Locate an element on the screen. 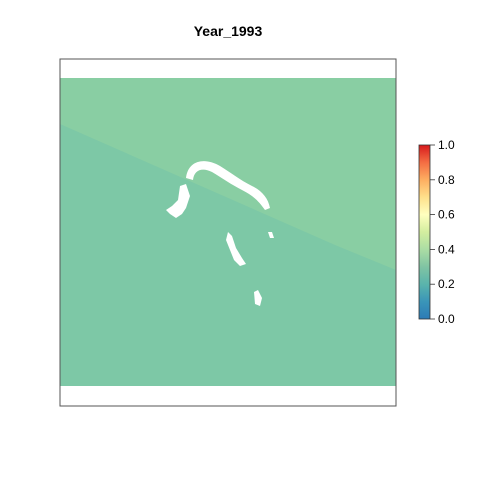  colorbar-gradient is located at coordinates (424, 232).